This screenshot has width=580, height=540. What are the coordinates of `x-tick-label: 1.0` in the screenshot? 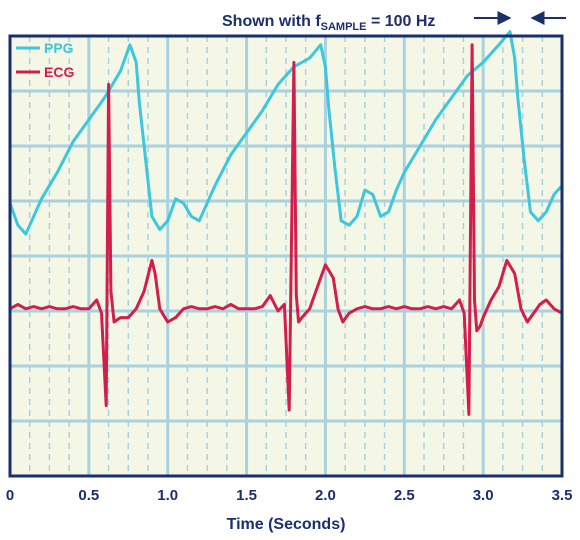 It's located at (167, 495).